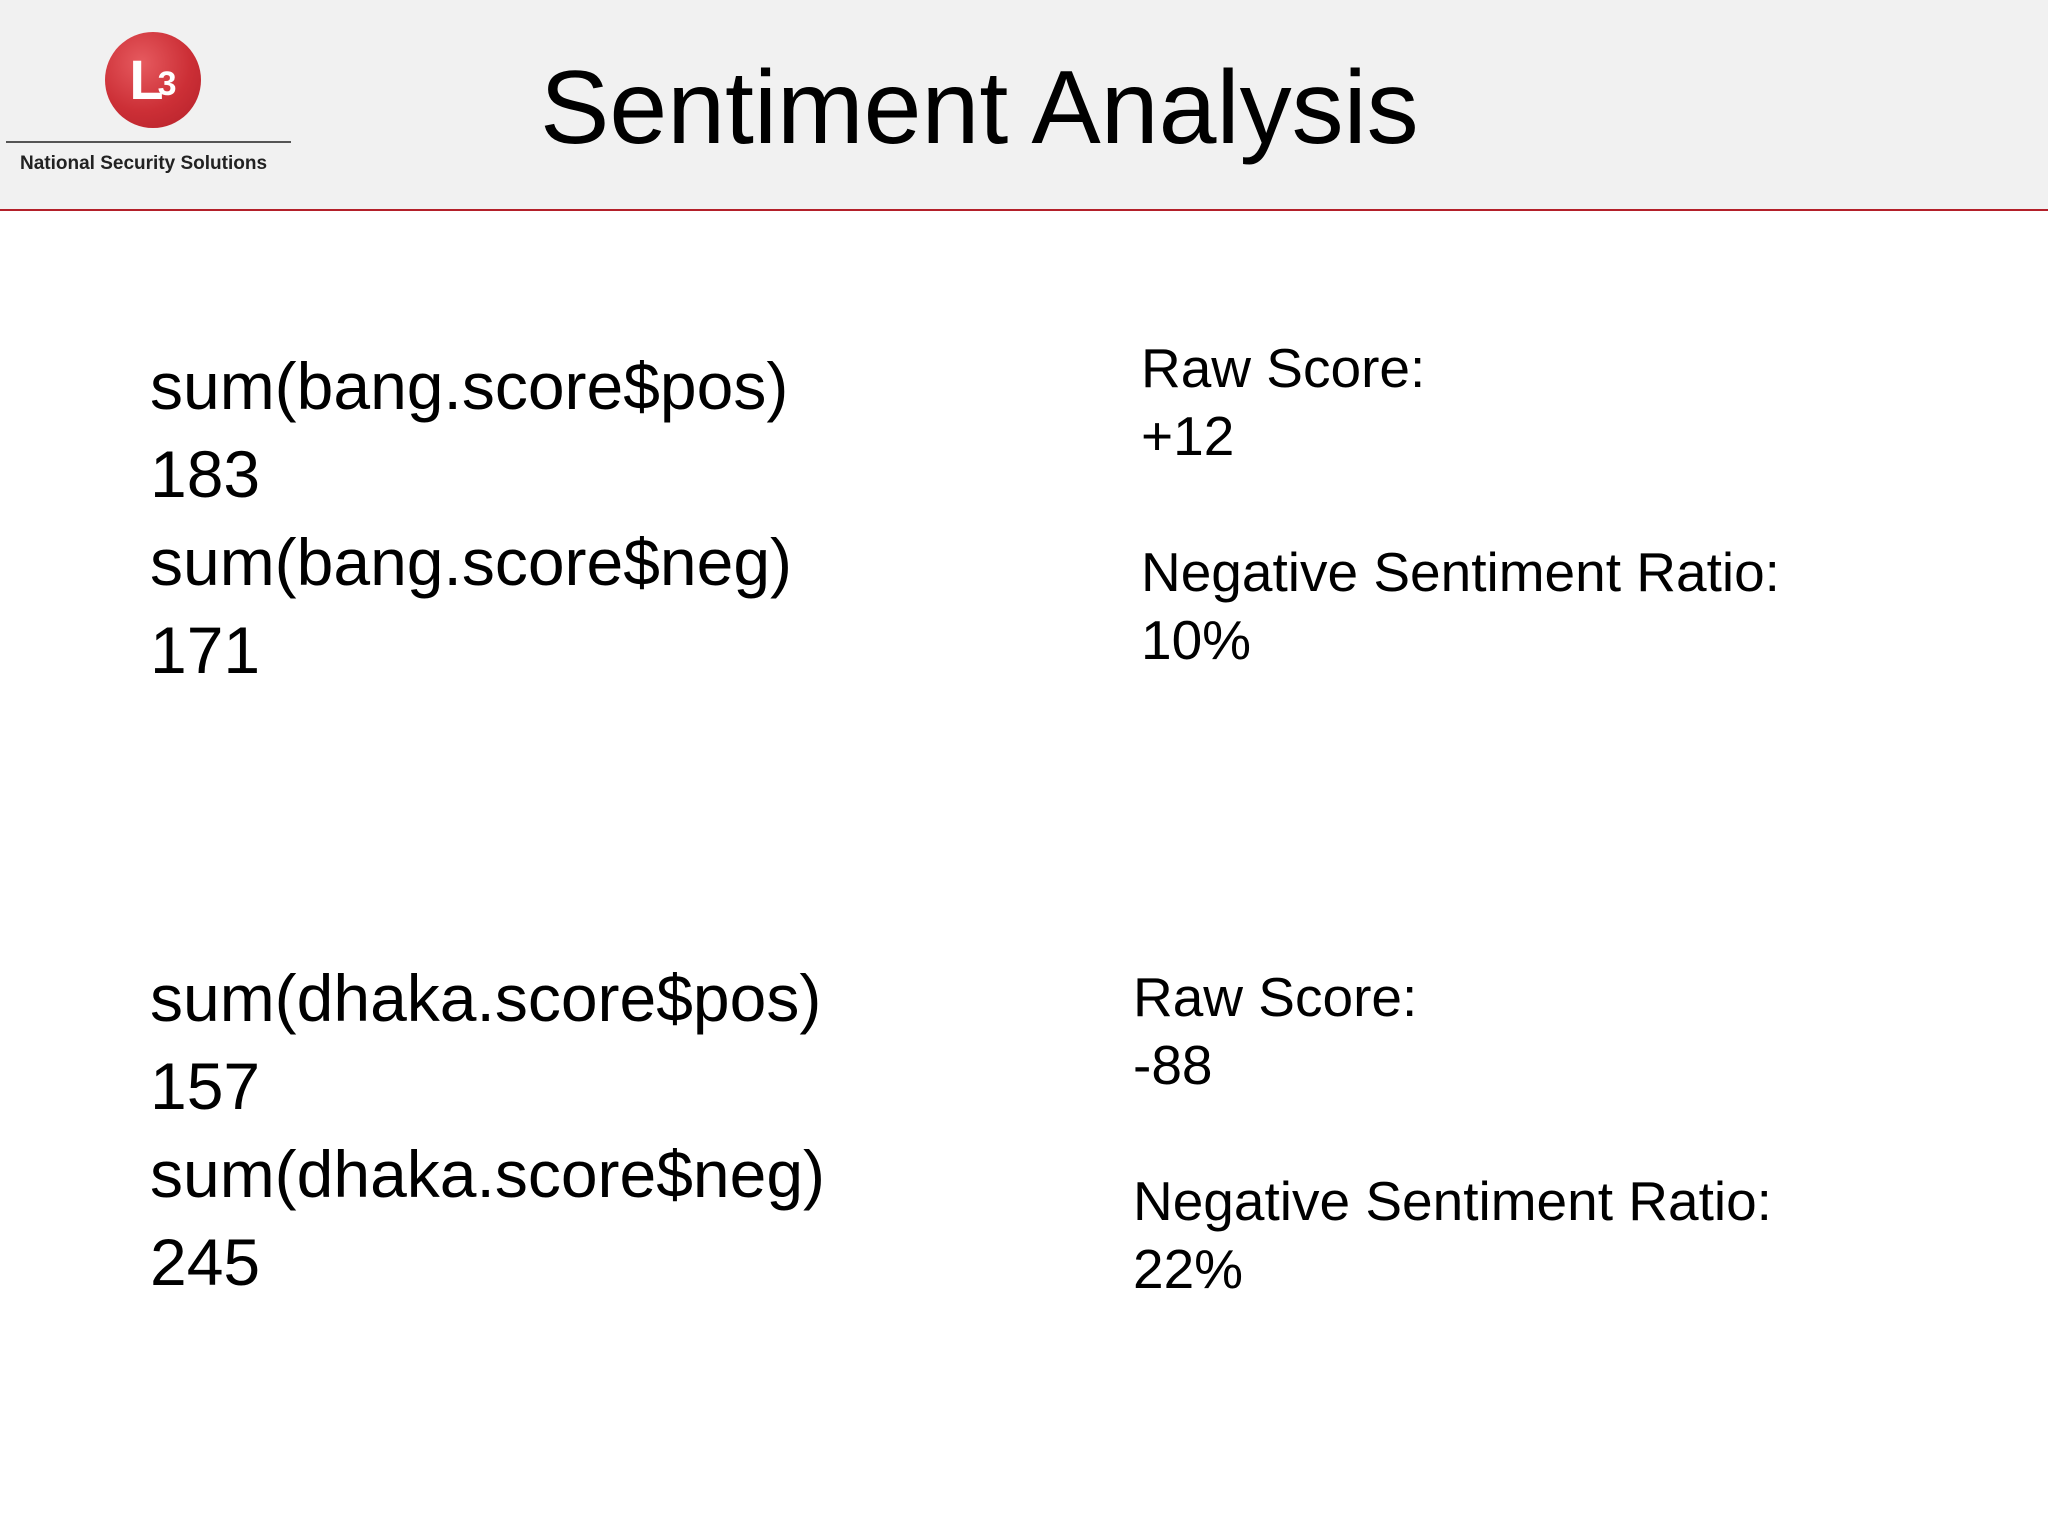  I want to click on raw-score-value: +12, so click(1188, 436).